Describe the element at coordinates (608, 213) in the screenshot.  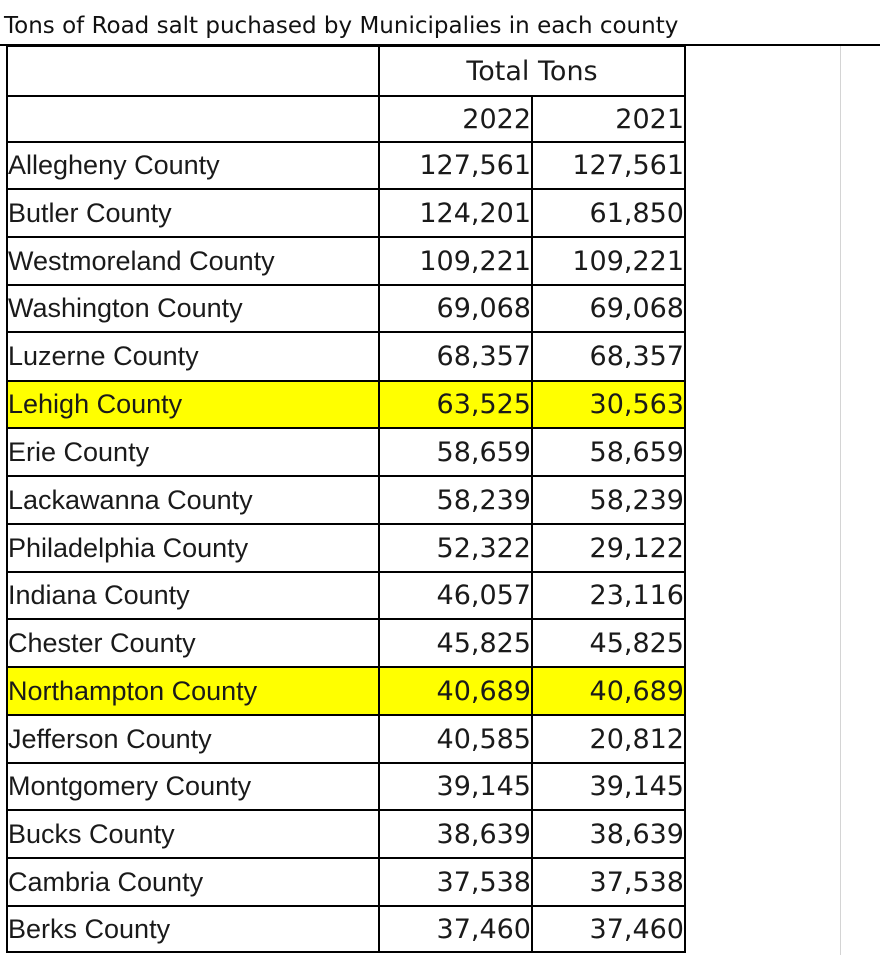
I see `tons-2021-cell: 61,850` at that location.